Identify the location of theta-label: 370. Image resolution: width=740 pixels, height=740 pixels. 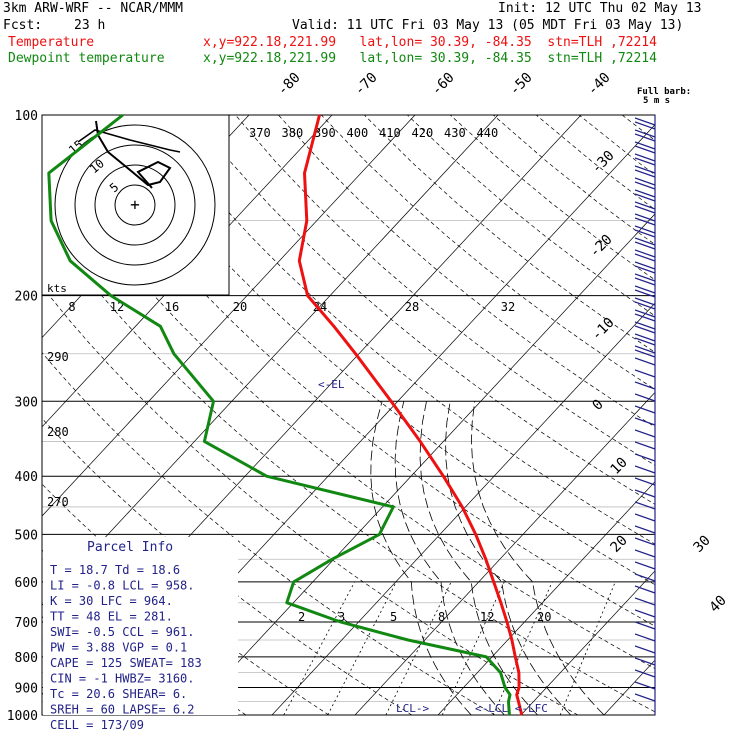
(260, 133).